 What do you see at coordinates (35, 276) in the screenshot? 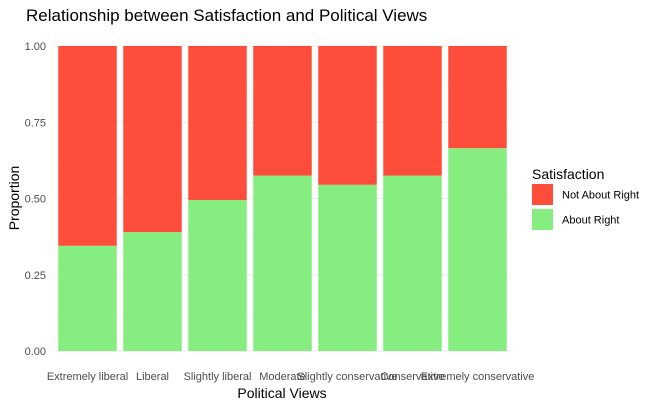
I see `y-tick-label: 0.25` at bounding box center [35, 276].